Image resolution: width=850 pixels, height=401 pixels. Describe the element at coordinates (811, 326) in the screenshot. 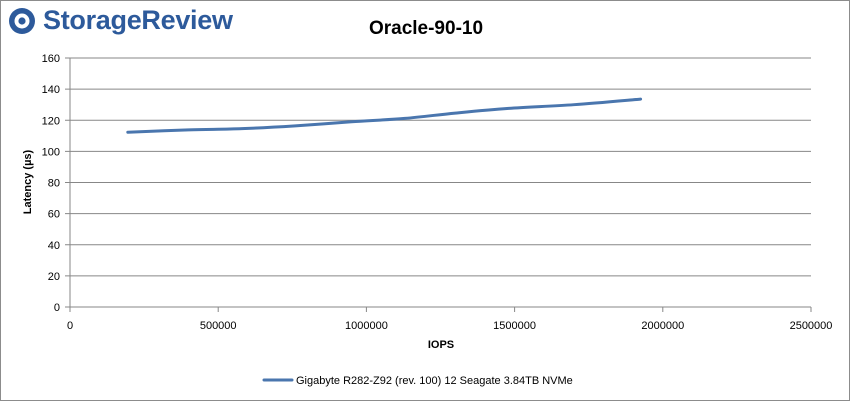

I see `x-tick-label: 2500000` at that location.